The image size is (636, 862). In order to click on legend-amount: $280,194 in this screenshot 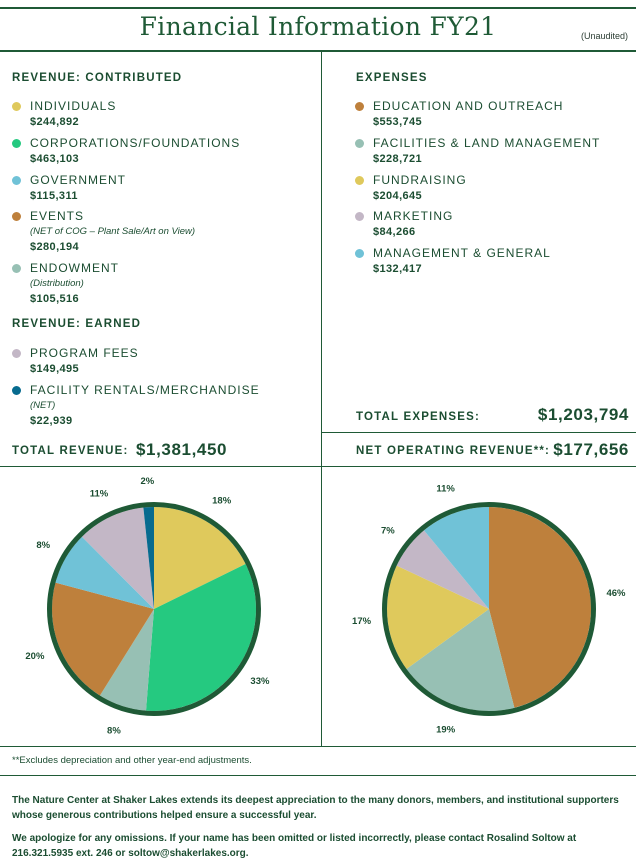, I will do `click(55, 247)`.